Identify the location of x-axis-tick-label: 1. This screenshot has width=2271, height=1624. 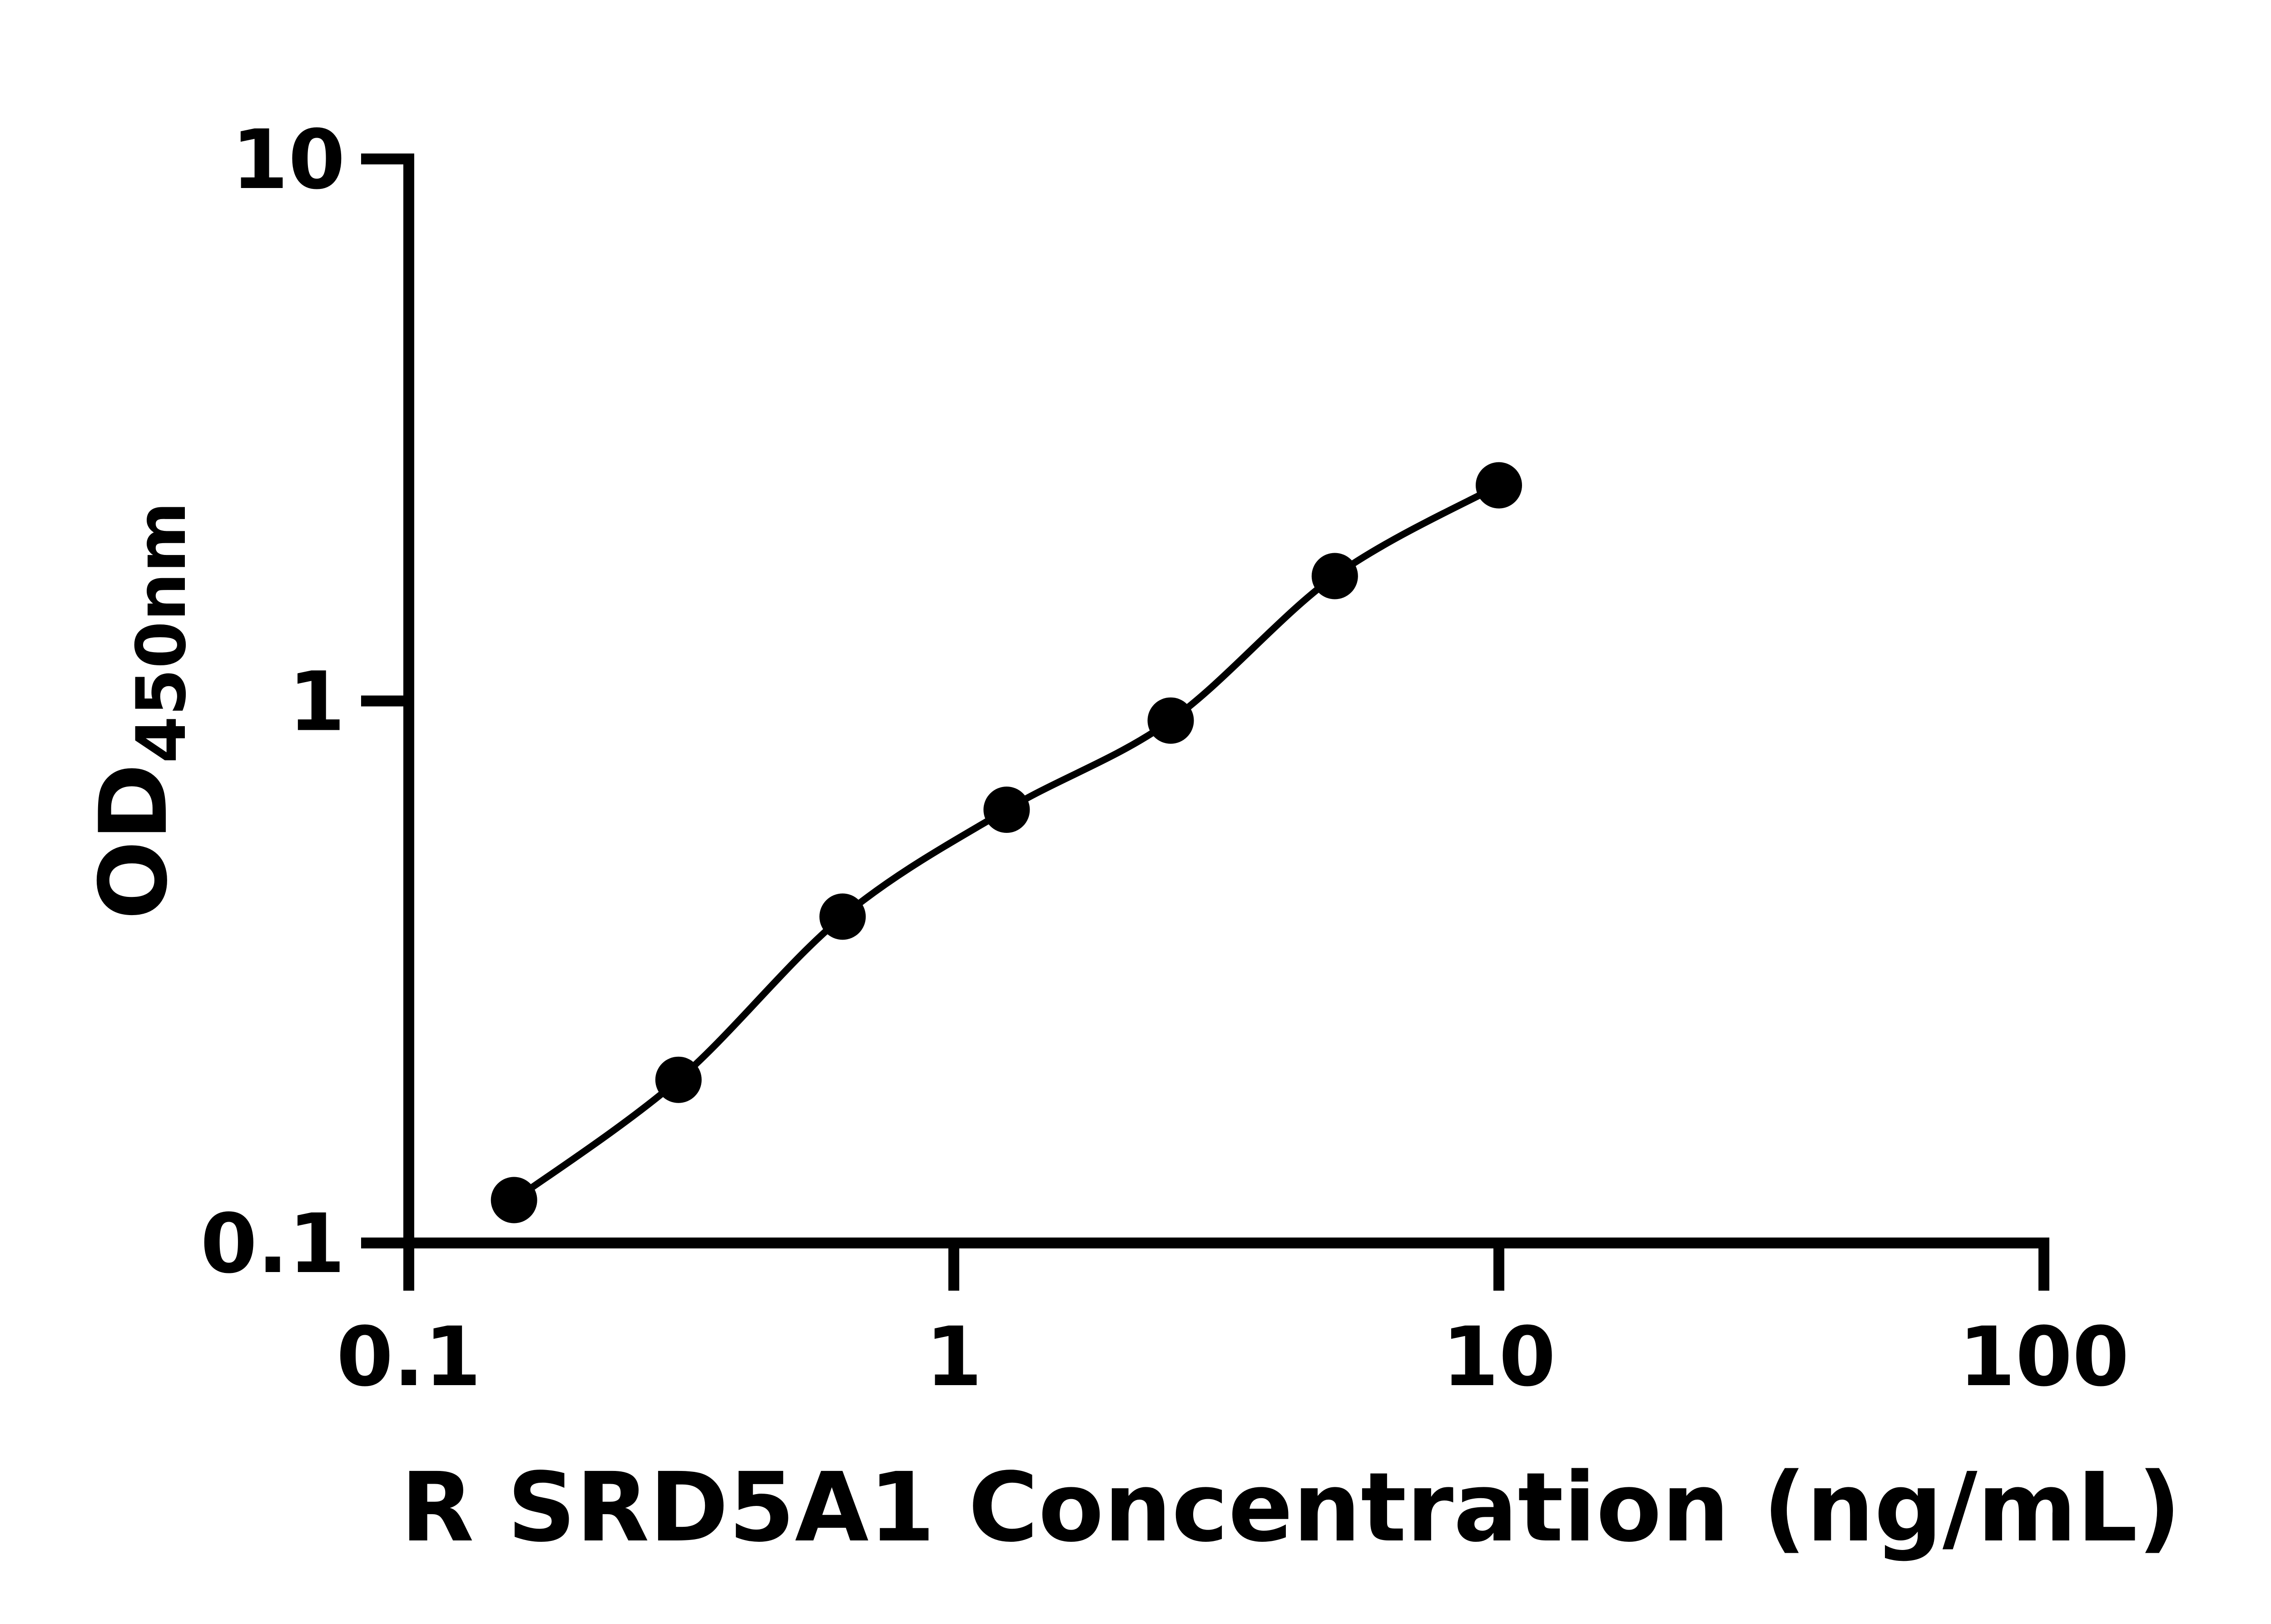
(953, 1357).